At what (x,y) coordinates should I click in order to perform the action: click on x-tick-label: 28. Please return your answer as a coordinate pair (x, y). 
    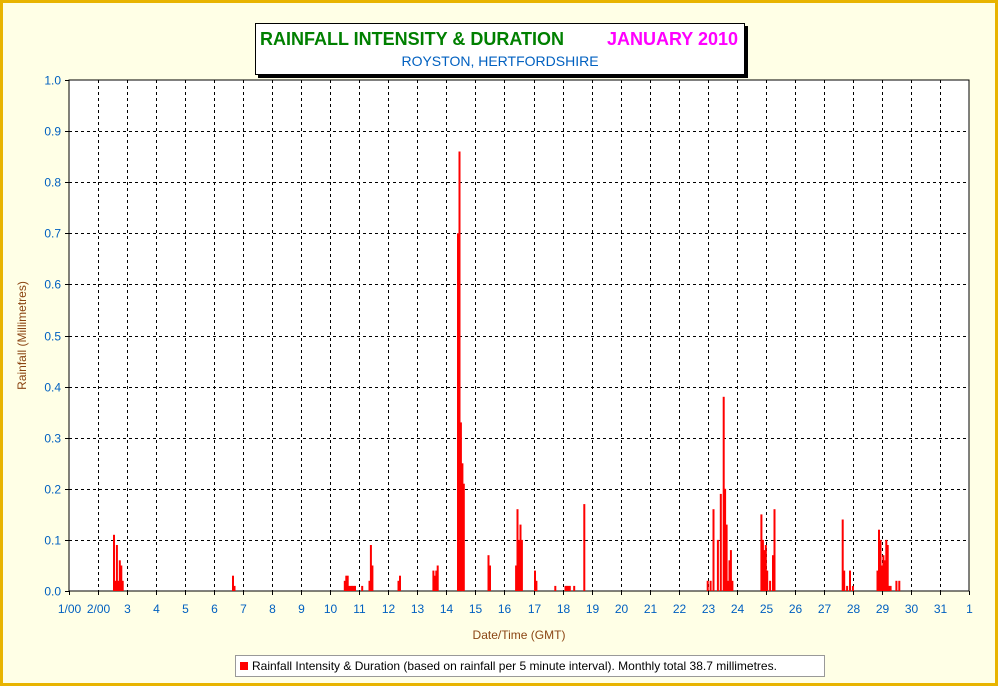
    Looking at the image, I should click on (854, 609).